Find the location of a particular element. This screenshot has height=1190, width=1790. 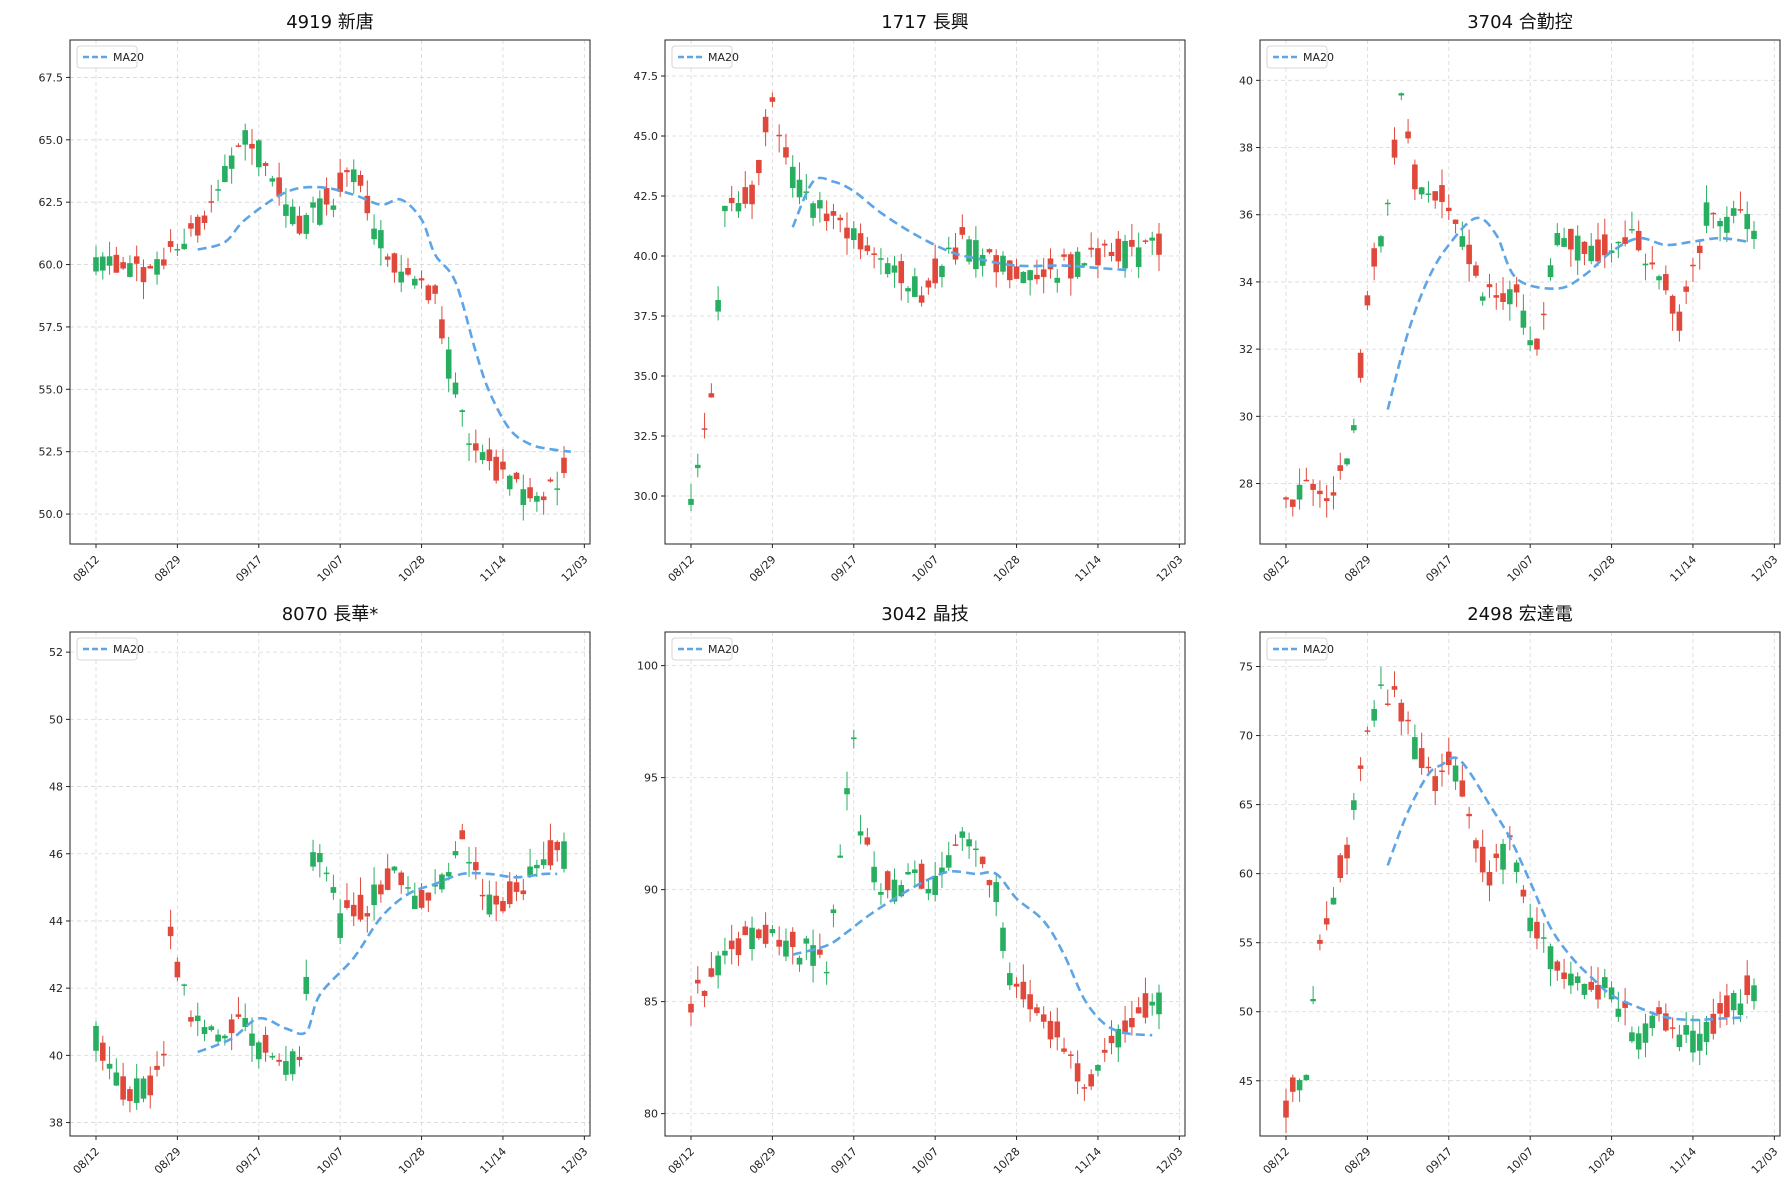

y-tick-label: 85 is located at coordinates (651, 1002).